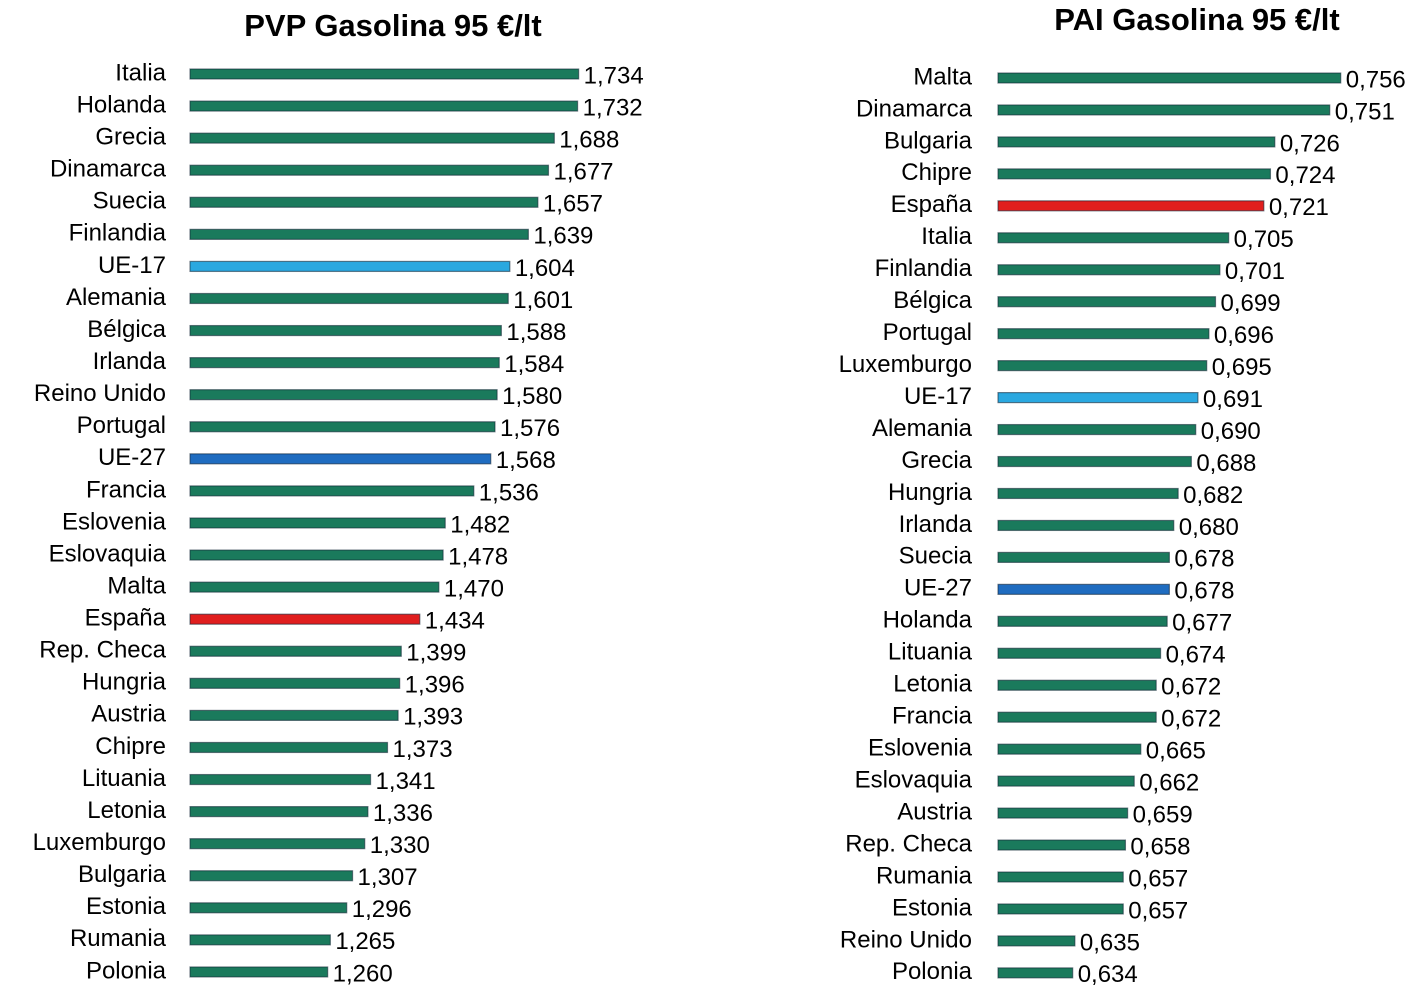 The image size is (1425, 989). I want to click on category-label: Portugal, so click(927, 332).